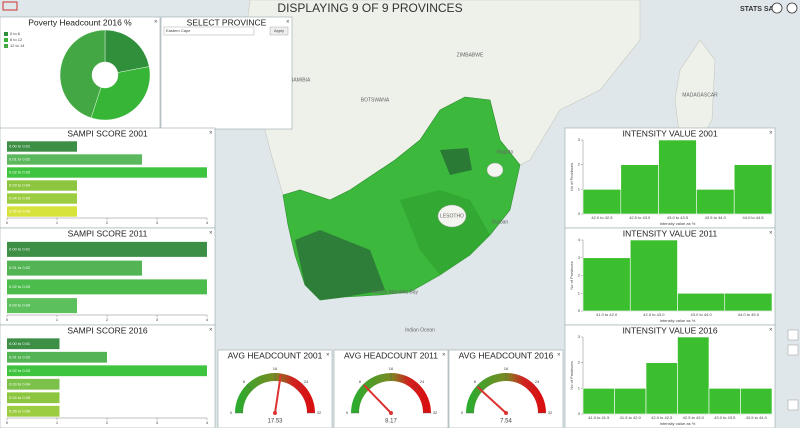 This screenshot has height=428, width=800. Describe the element at coordinates (579, 387) in the screenshot. I see `y-tick-label: 1` at that location.